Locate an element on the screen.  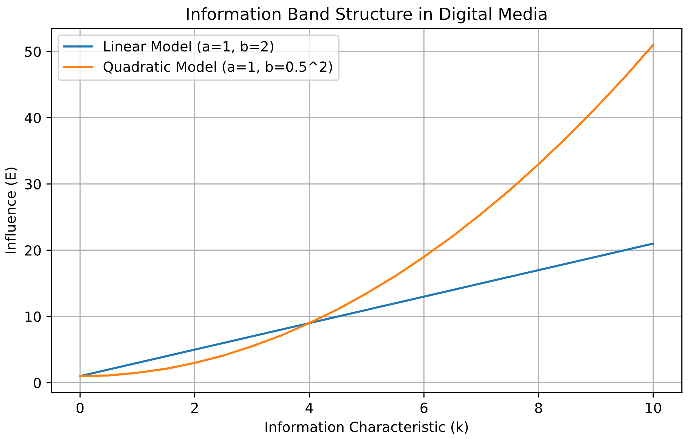
y-tick-label: 20 is located at coordinates (33, 250).